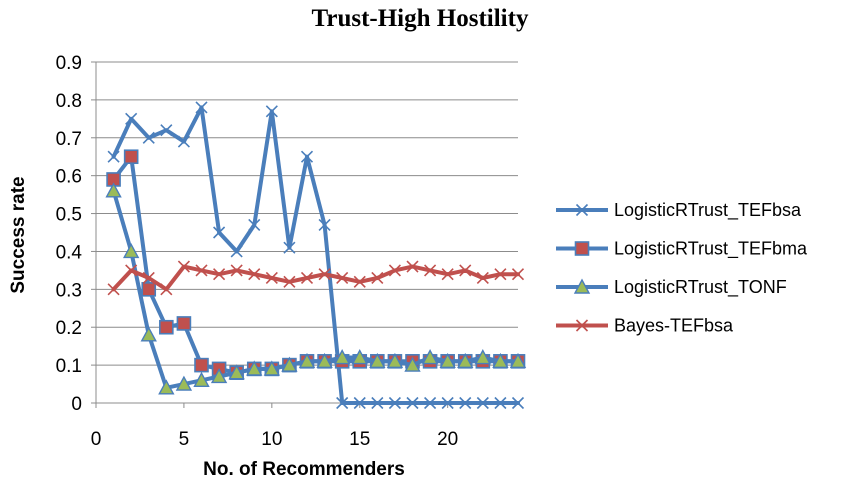  Describe the element at coordinates (711, 249) in the screenshot. I see `legend-label: LogisticRTrust_TEFbma` at that location.